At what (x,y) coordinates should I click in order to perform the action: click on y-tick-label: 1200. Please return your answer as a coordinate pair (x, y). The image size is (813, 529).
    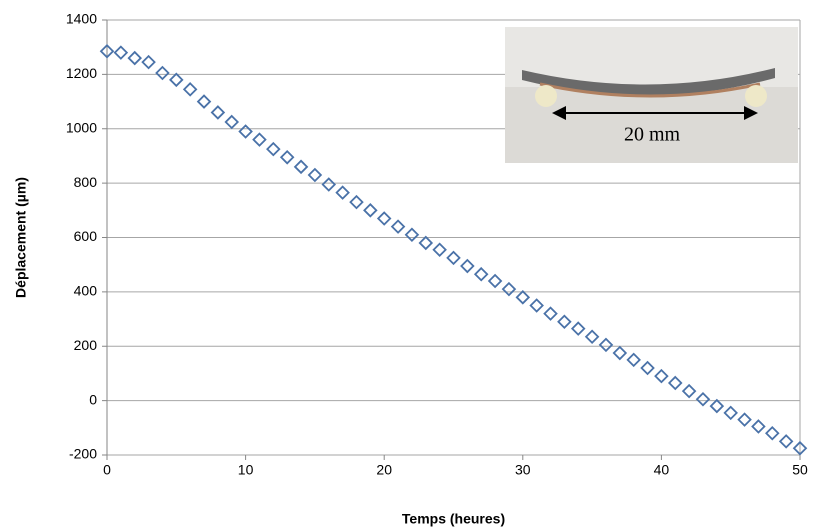
    Looking at the image, I should click on (81, 73).